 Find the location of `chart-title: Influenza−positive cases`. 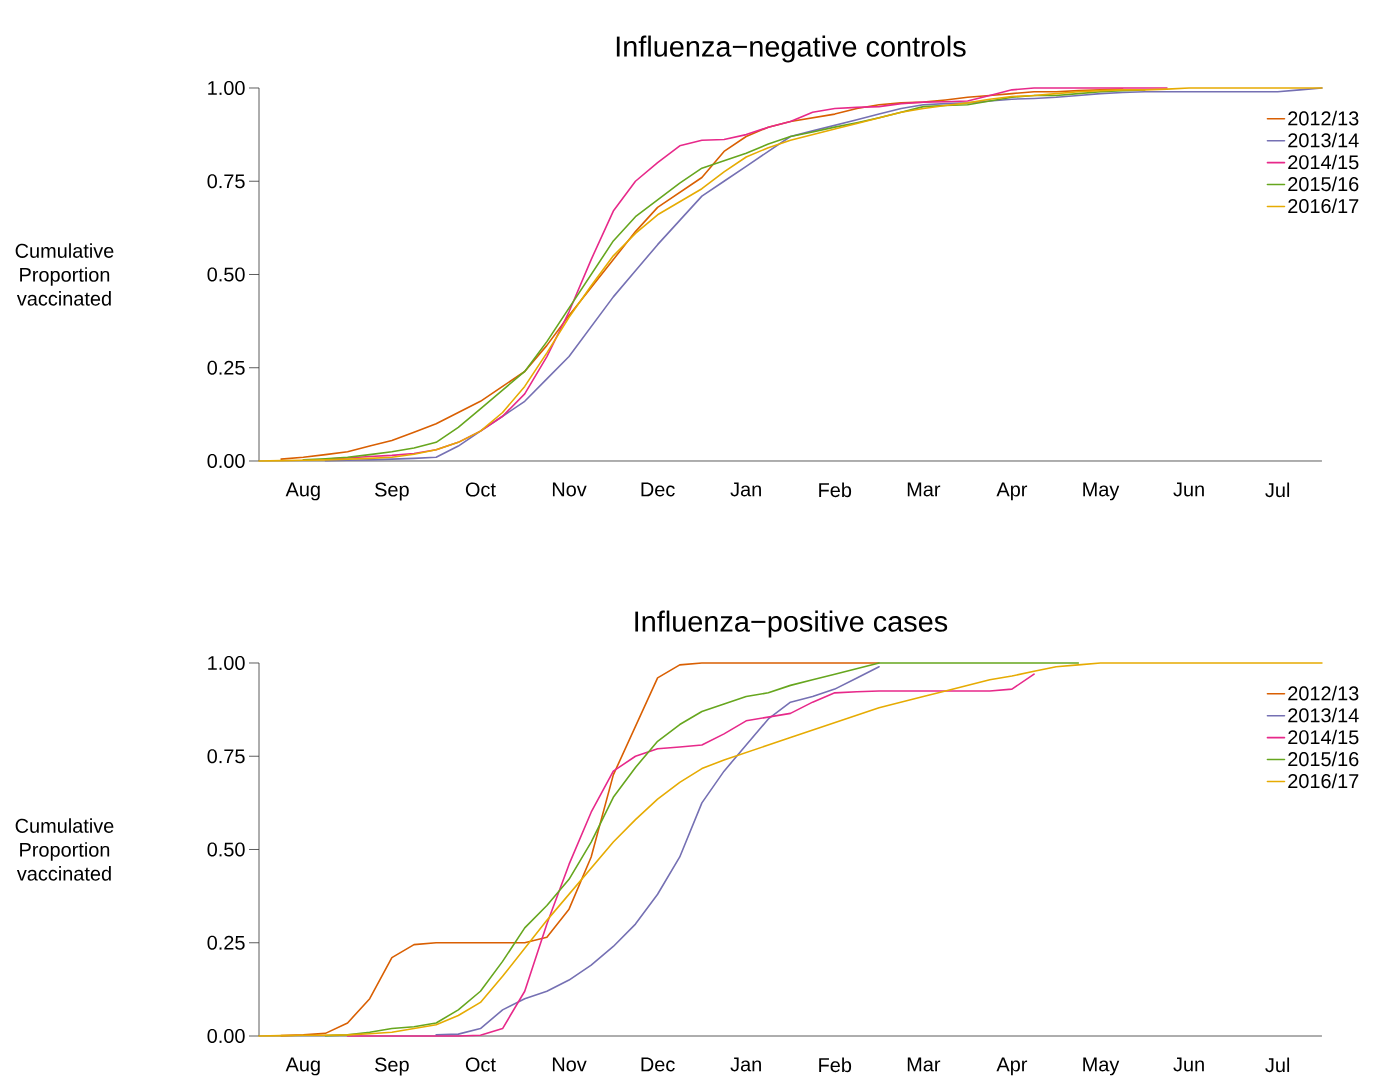

chart-title: Influenza−positive cases is located at coordinates (791, 624).